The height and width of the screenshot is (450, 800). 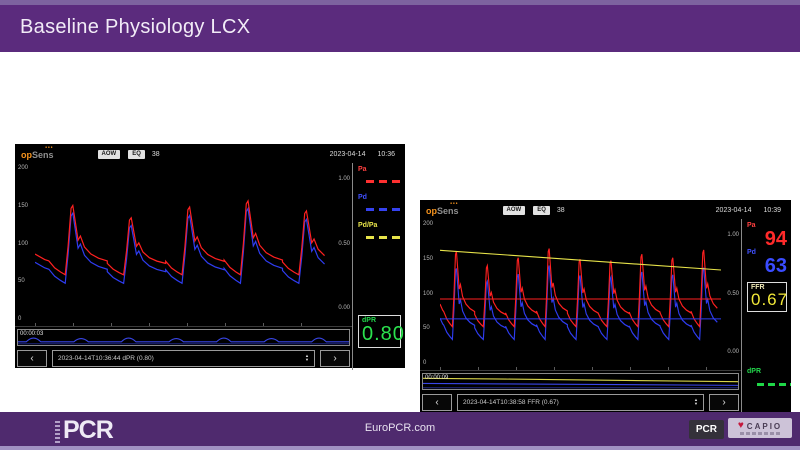 I want to click on dpr-value: 0.80, so click(x=383, y=334).